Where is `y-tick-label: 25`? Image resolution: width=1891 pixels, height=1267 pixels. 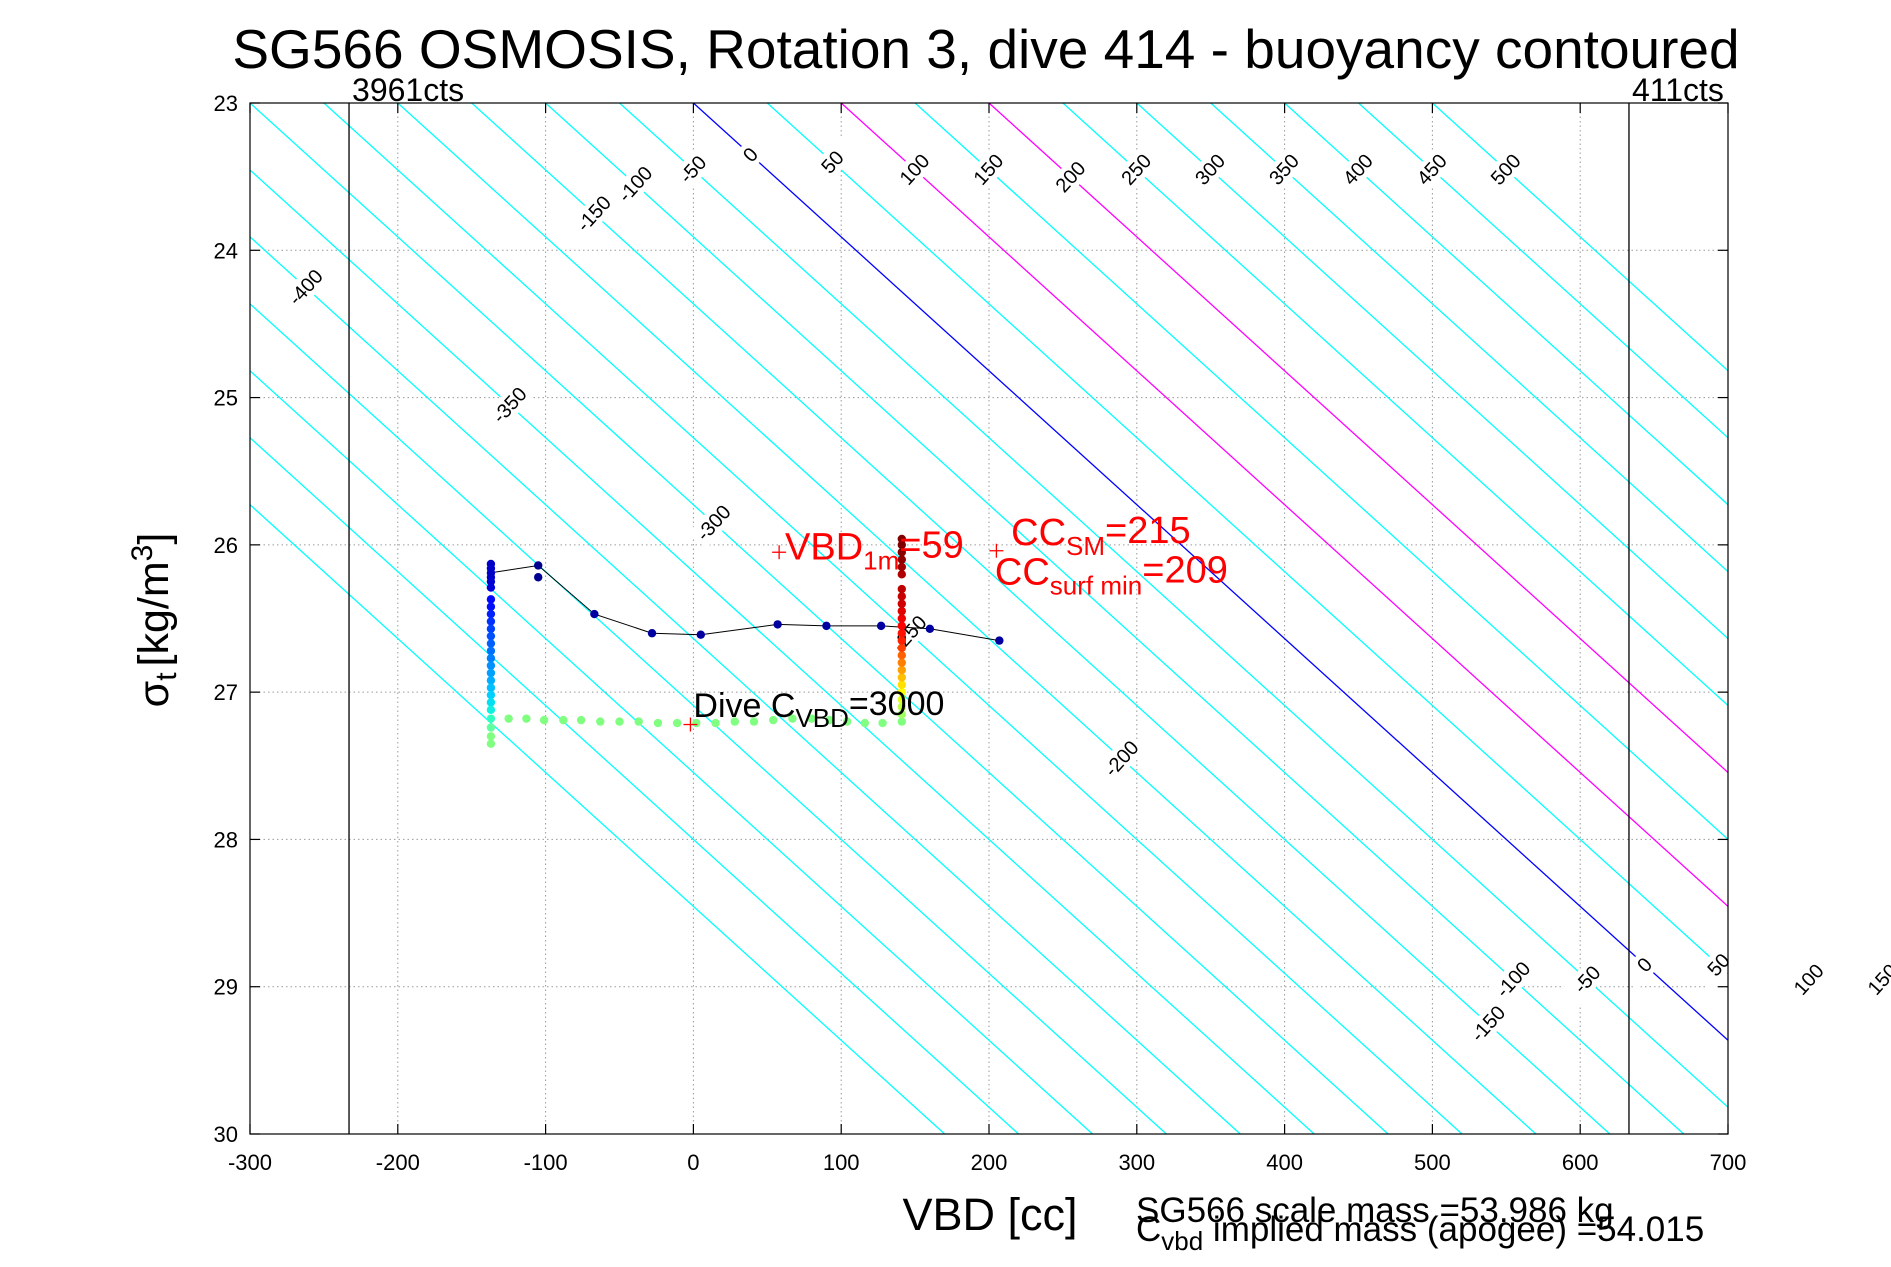 y-tick-label: 25 is located at coordinates (226, 398).